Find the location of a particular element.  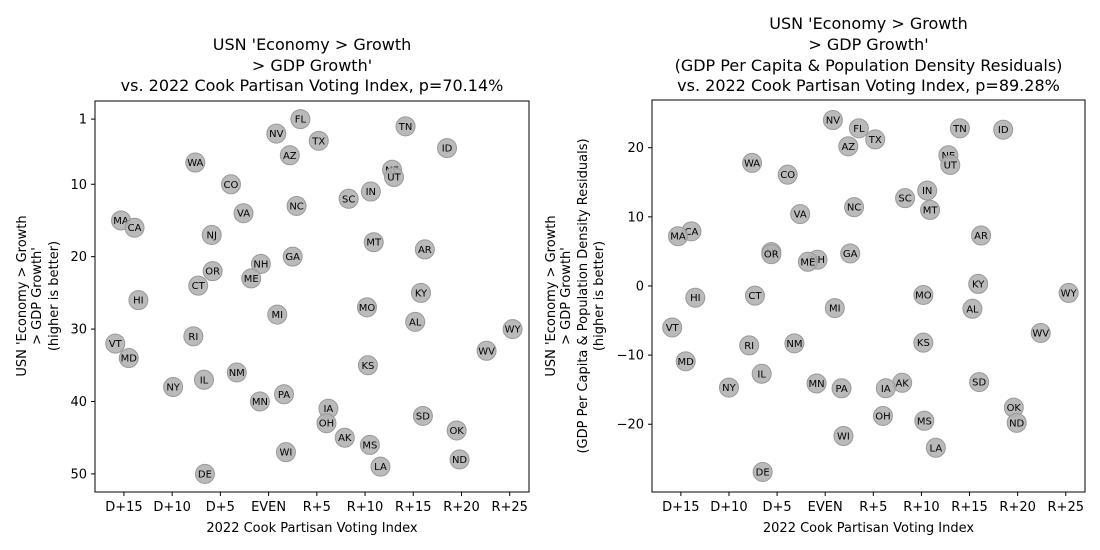

right-point-label: CO is located at coordinates (787, 175).